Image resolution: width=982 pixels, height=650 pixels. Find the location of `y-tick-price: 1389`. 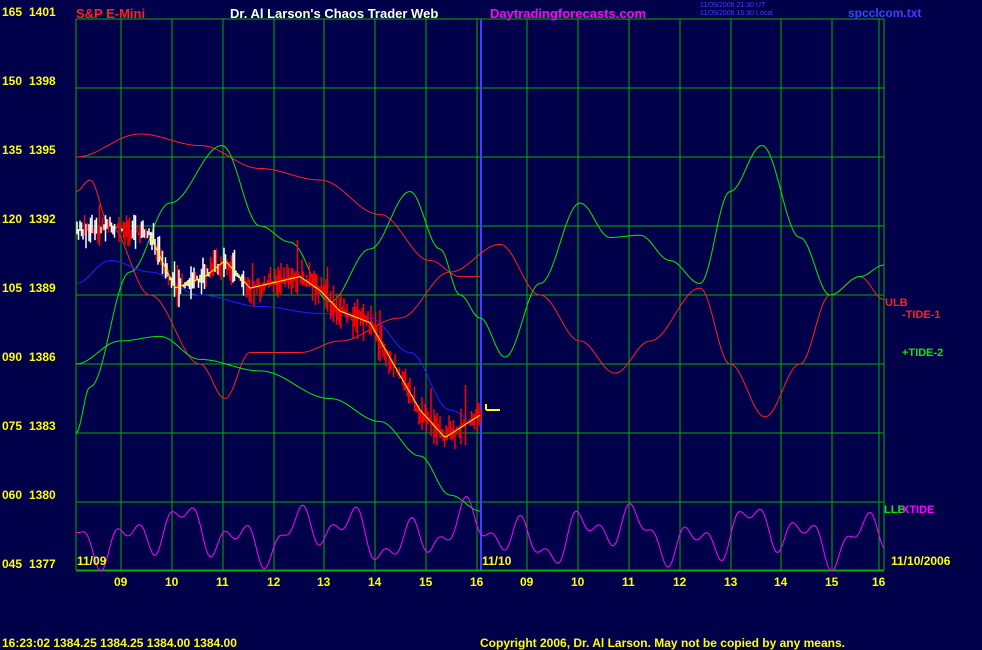

y-tick-price: 1389 is located at coordinates (42, 288).